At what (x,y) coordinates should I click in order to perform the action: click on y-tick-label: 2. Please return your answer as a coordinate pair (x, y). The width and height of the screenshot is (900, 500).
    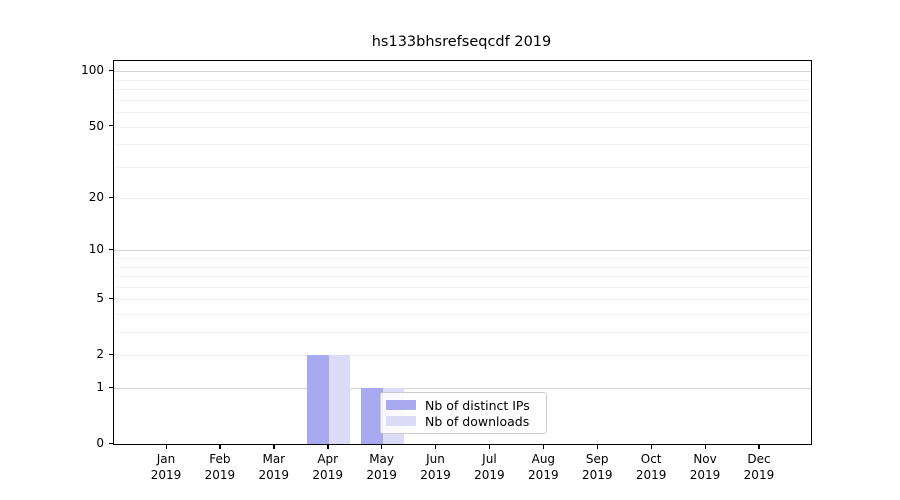
    Looking at the image, I should click on (100, 354).